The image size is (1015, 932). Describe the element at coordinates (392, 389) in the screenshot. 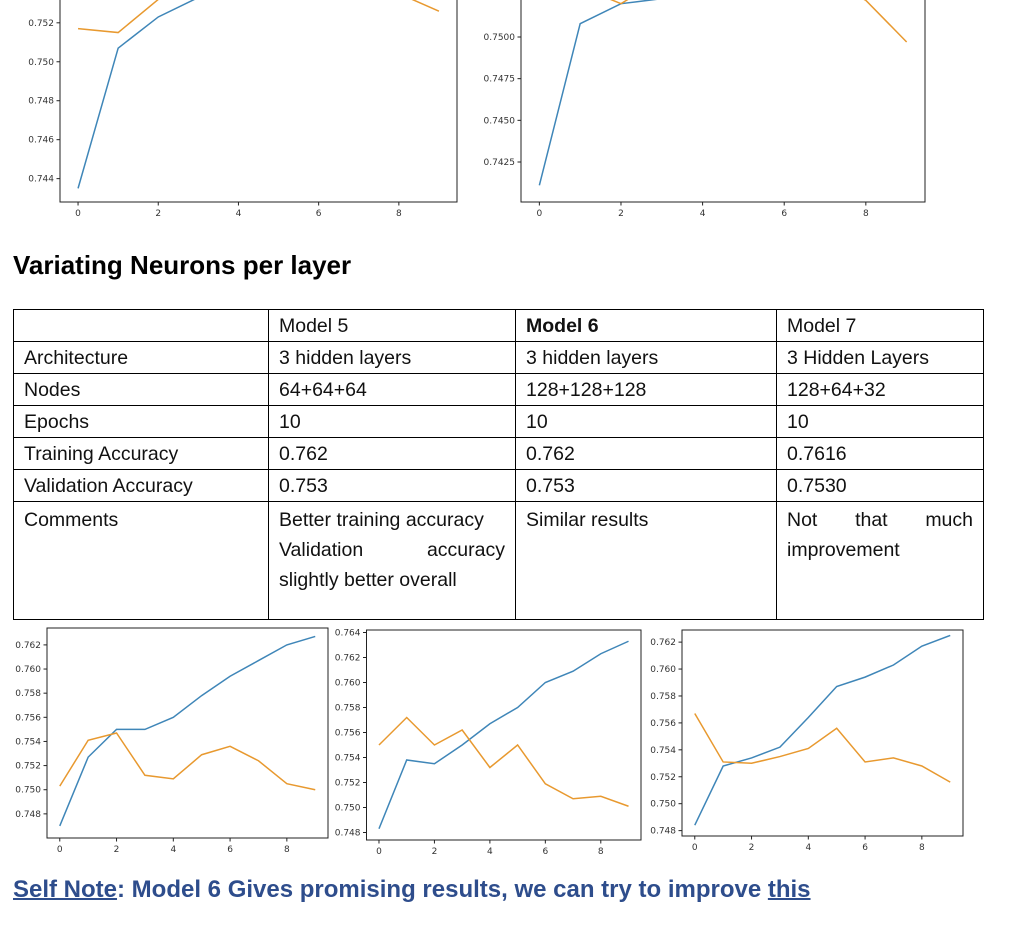

I see `table-cell: 64+64+64` at that location.